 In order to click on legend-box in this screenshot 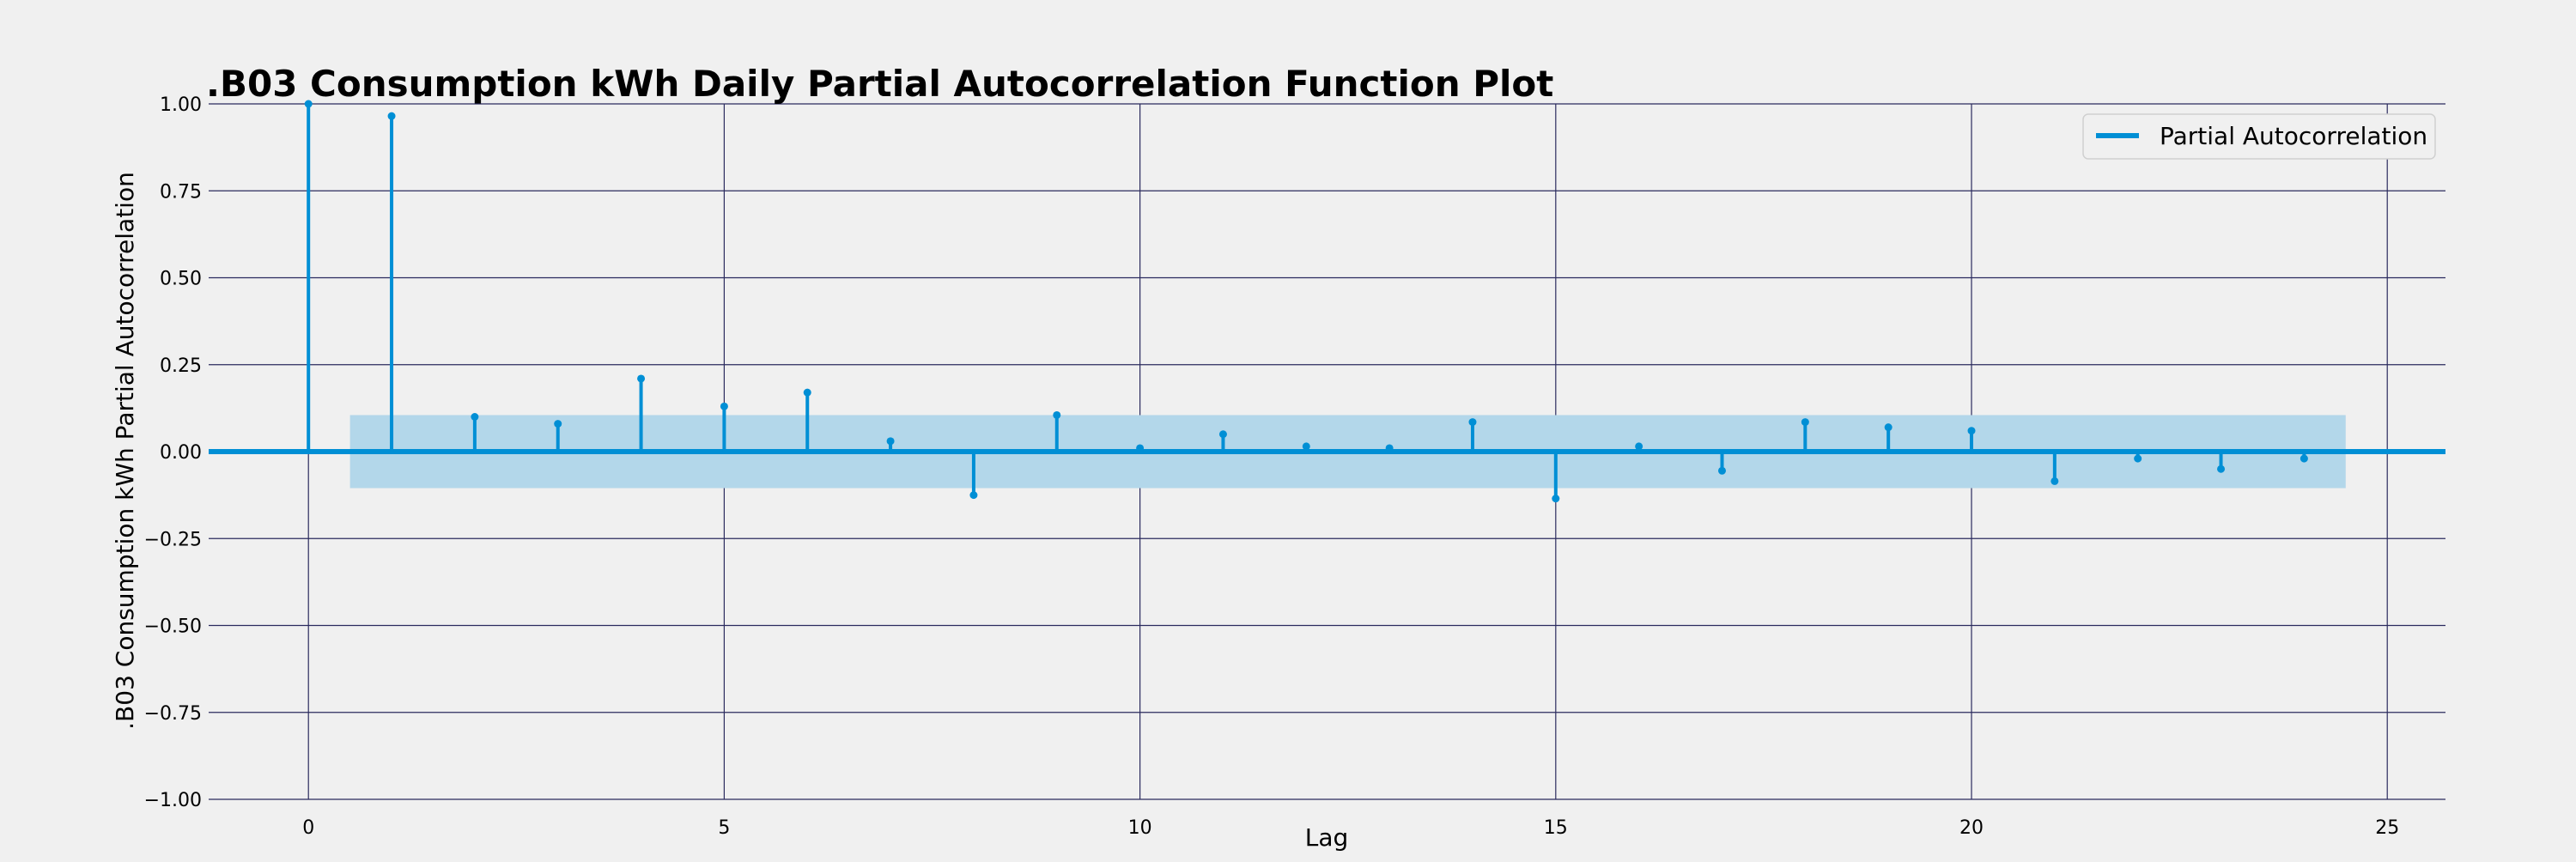, I will do `click(2259, 136)`.